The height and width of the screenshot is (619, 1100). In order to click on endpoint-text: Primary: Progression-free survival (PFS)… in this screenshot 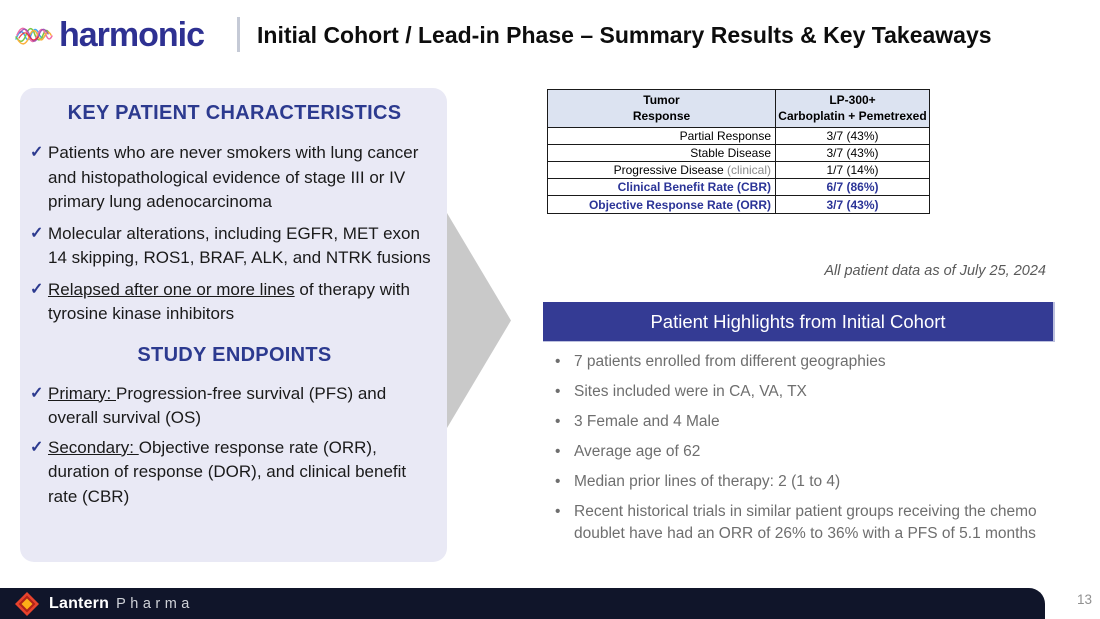, I will do `click(217, 405)`.